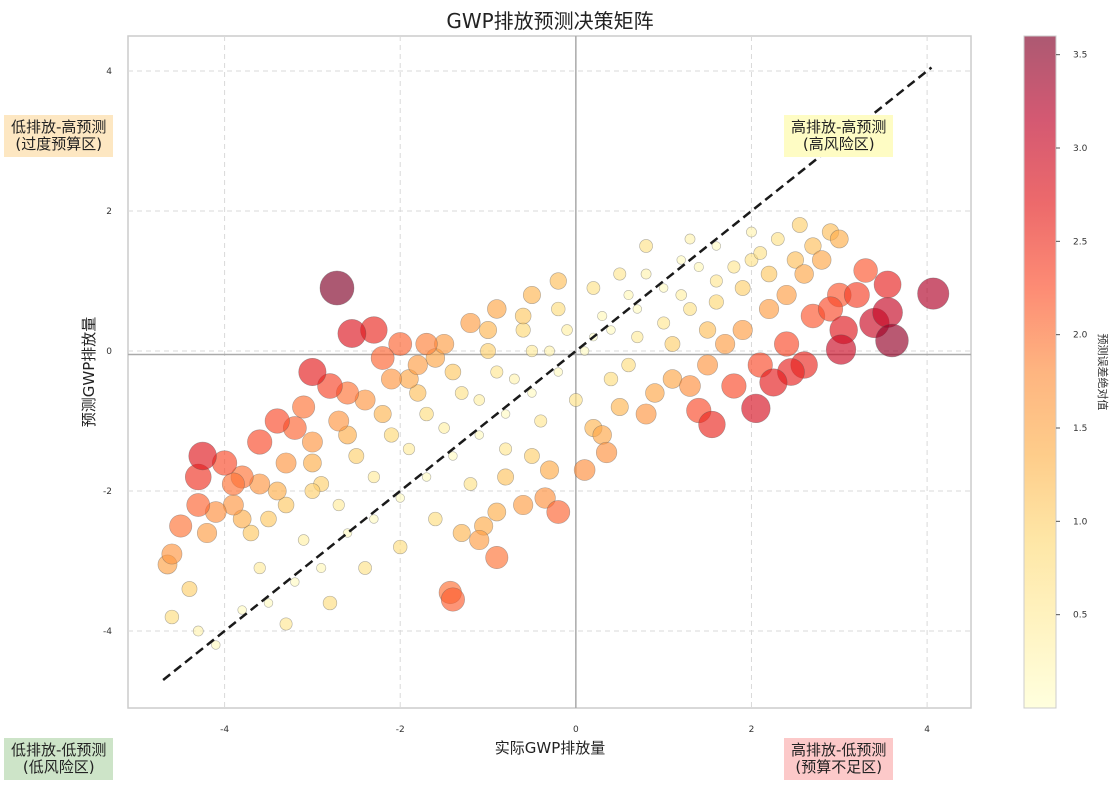  What do you see at coordinates (838, 144) in the screenshot?
I see `quadrant-top-right-subtitle: (高风险区)` at bounding box center [838, 144].